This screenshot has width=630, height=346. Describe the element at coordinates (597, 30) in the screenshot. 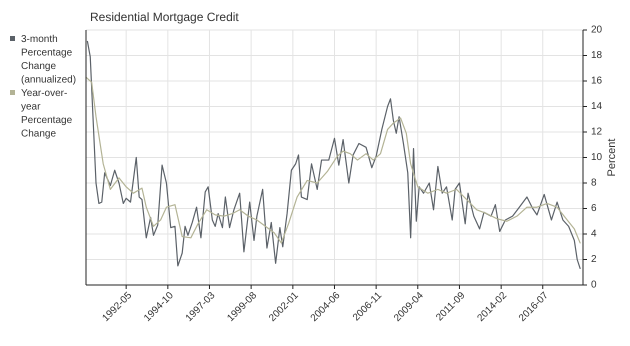

I see `y-tick-label: 20` at that location.